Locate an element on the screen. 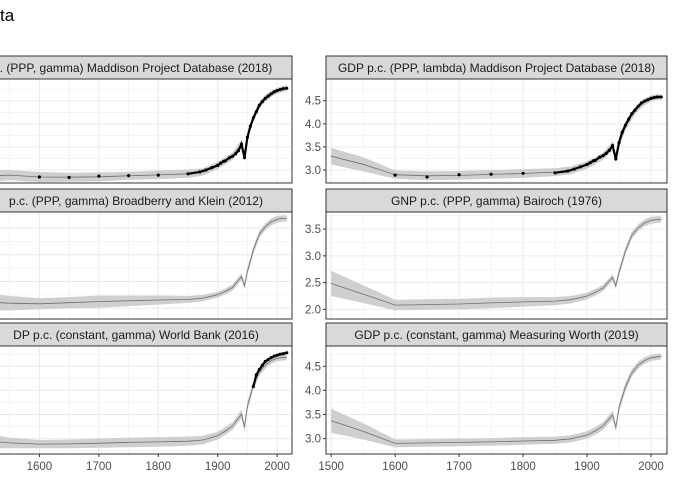  facet-strip-label: GNP p.c. (PPP, gamma) Bairoch (1976) is located at coordinates (496, 201).